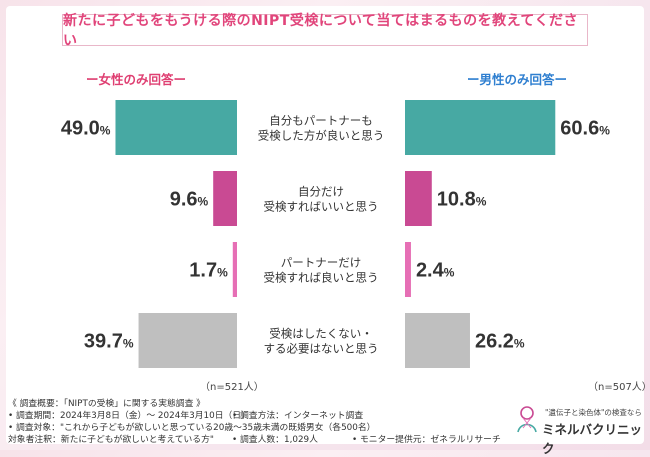 The height and width of the screenshot is (457, 650). Describe the element at coordinates (585, 129) in the screenshot. I see `male-value-label-0: 60.6%` at that location.